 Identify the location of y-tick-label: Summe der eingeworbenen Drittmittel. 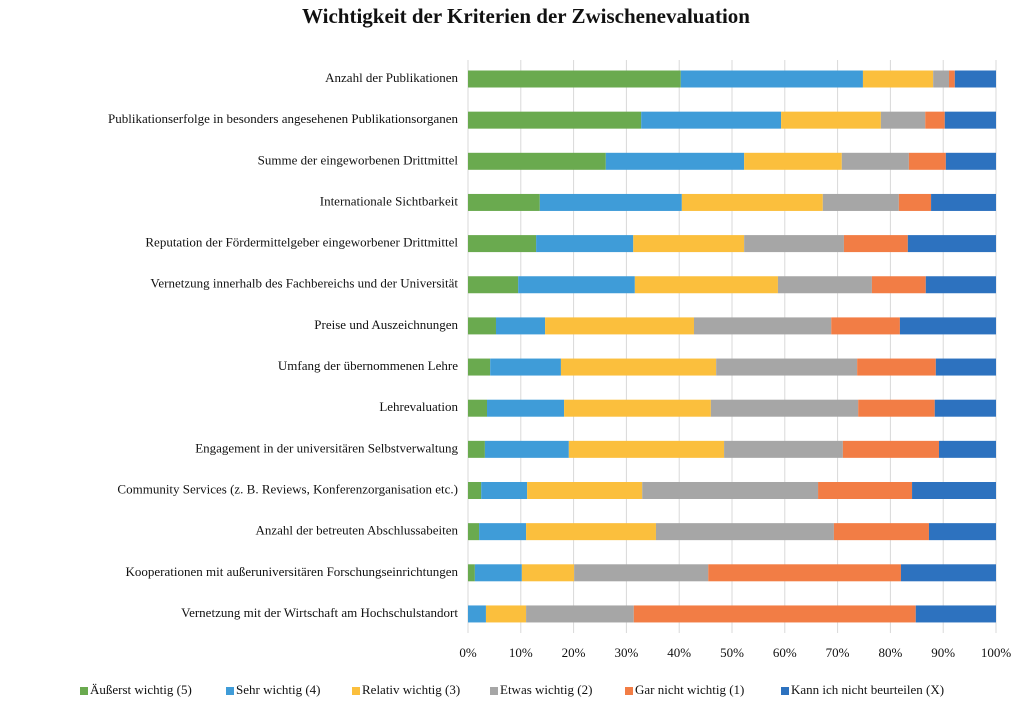
(358, 159).